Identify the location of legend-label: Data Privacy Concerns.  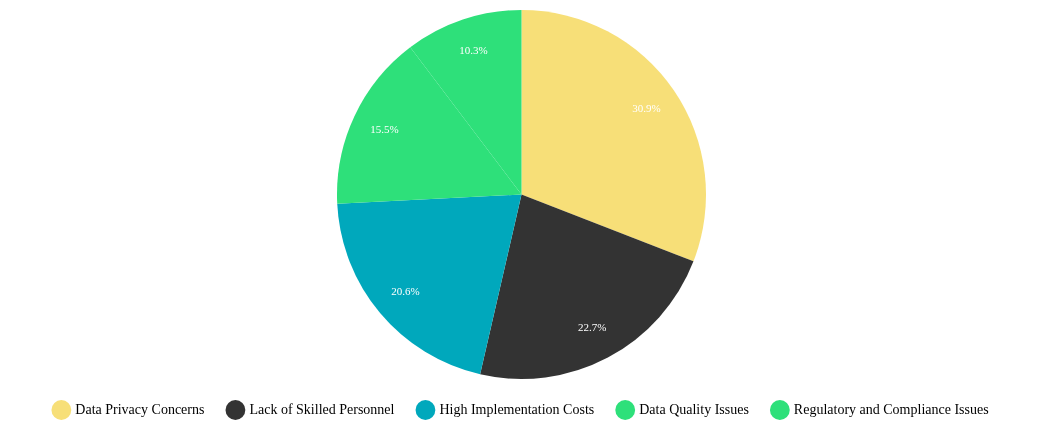
(140, 409).